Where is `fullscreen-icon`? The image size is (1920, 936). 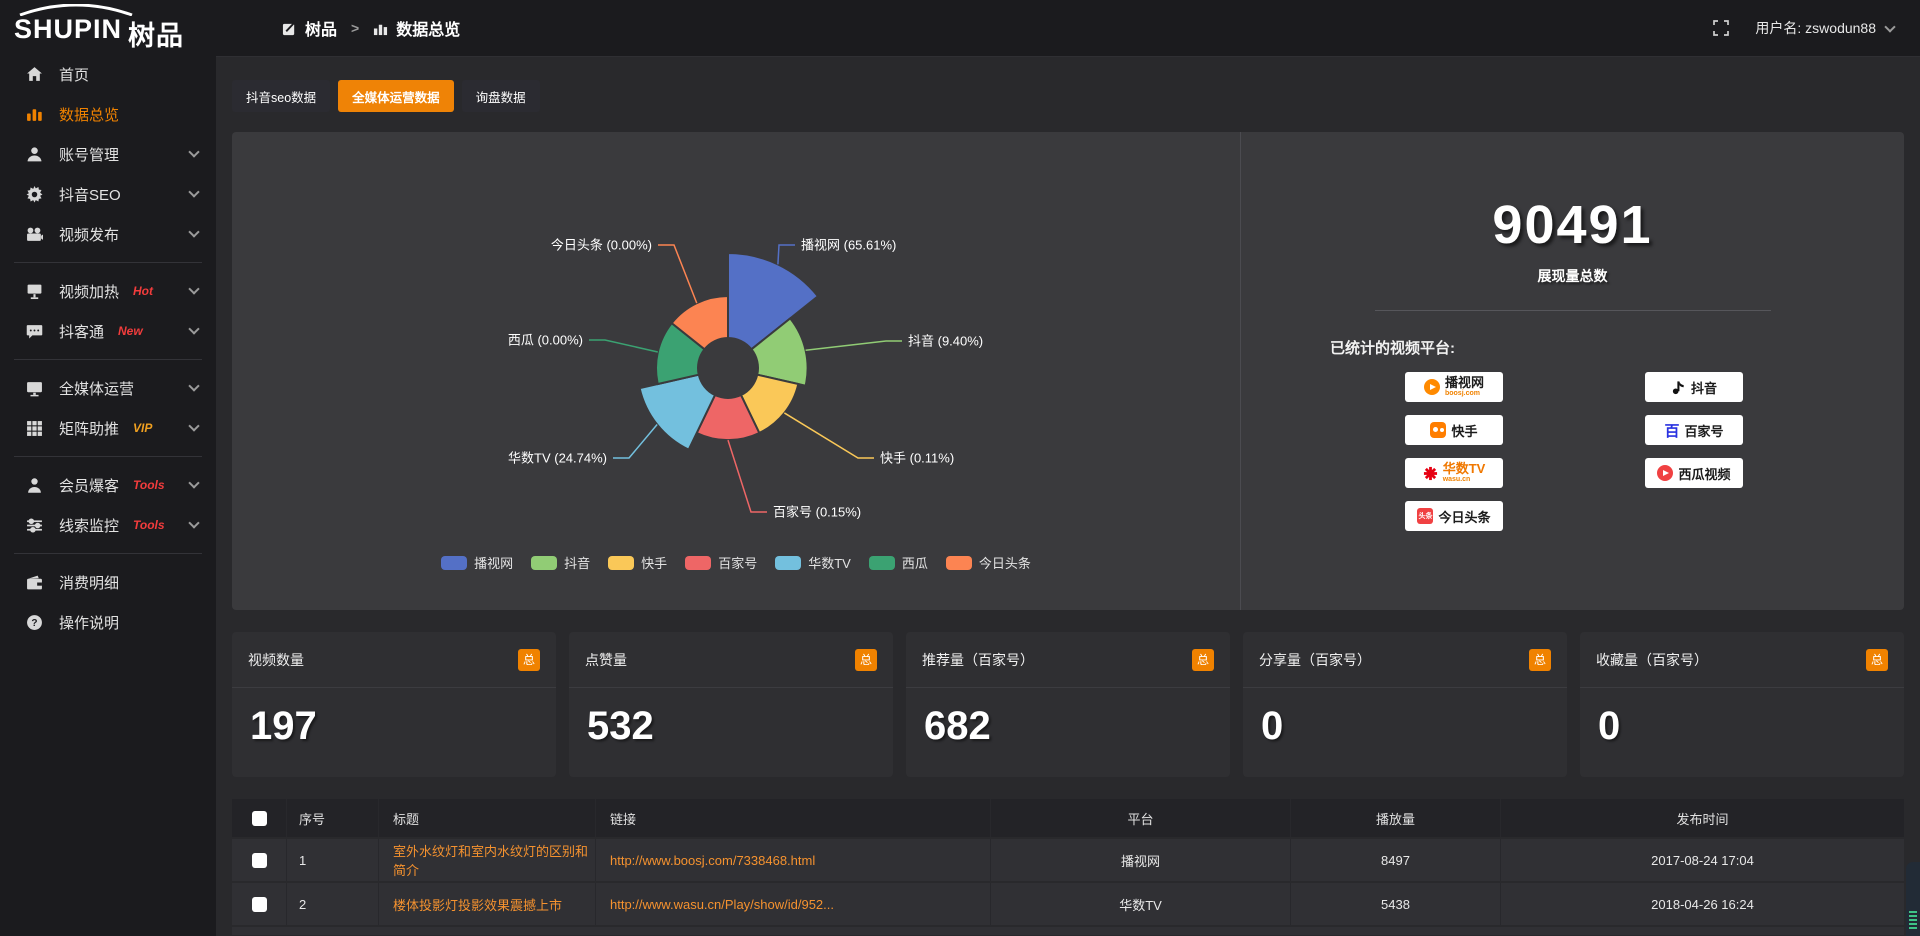 fullscreen-icon is located at coordinates (1721, 28).